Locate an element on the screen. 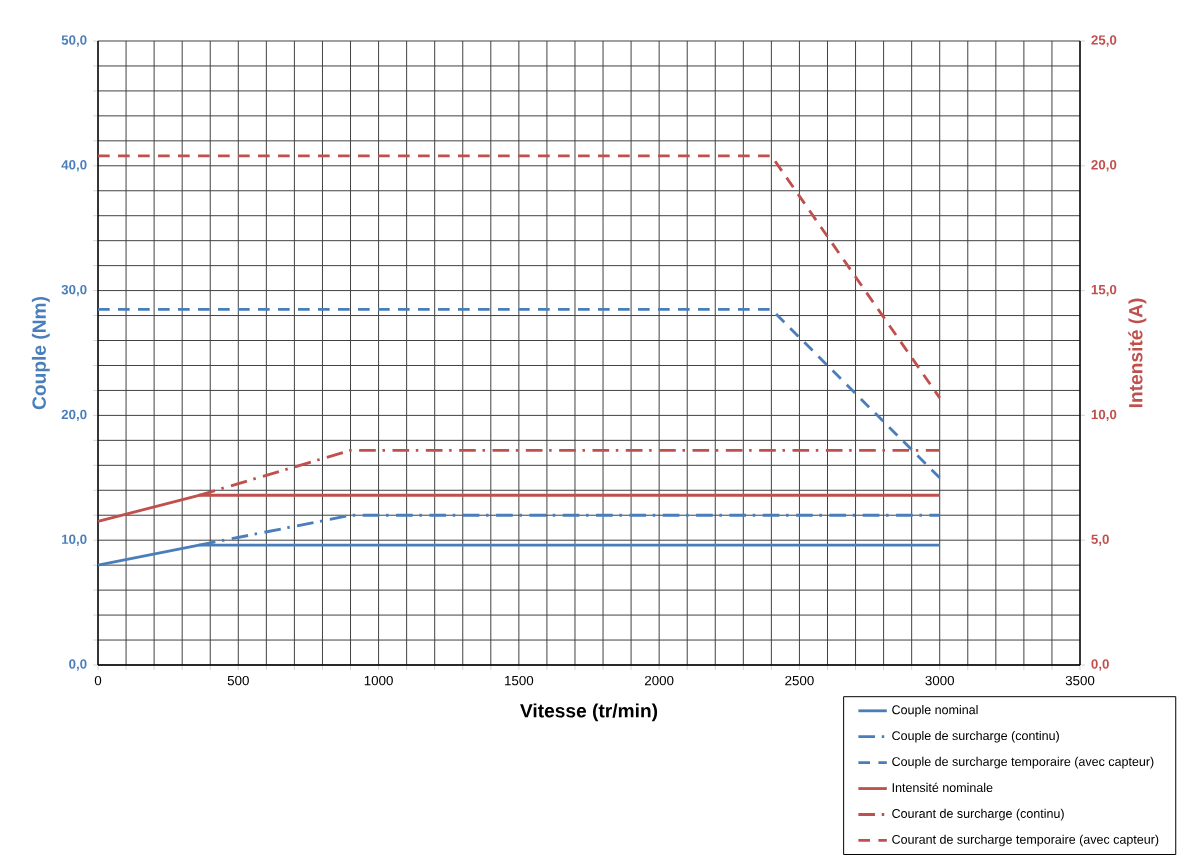 Image resolution: width=1178 pixels, height=855 pixels. y2-tick-label: 5,0 is located at coordinates (1100, 540).